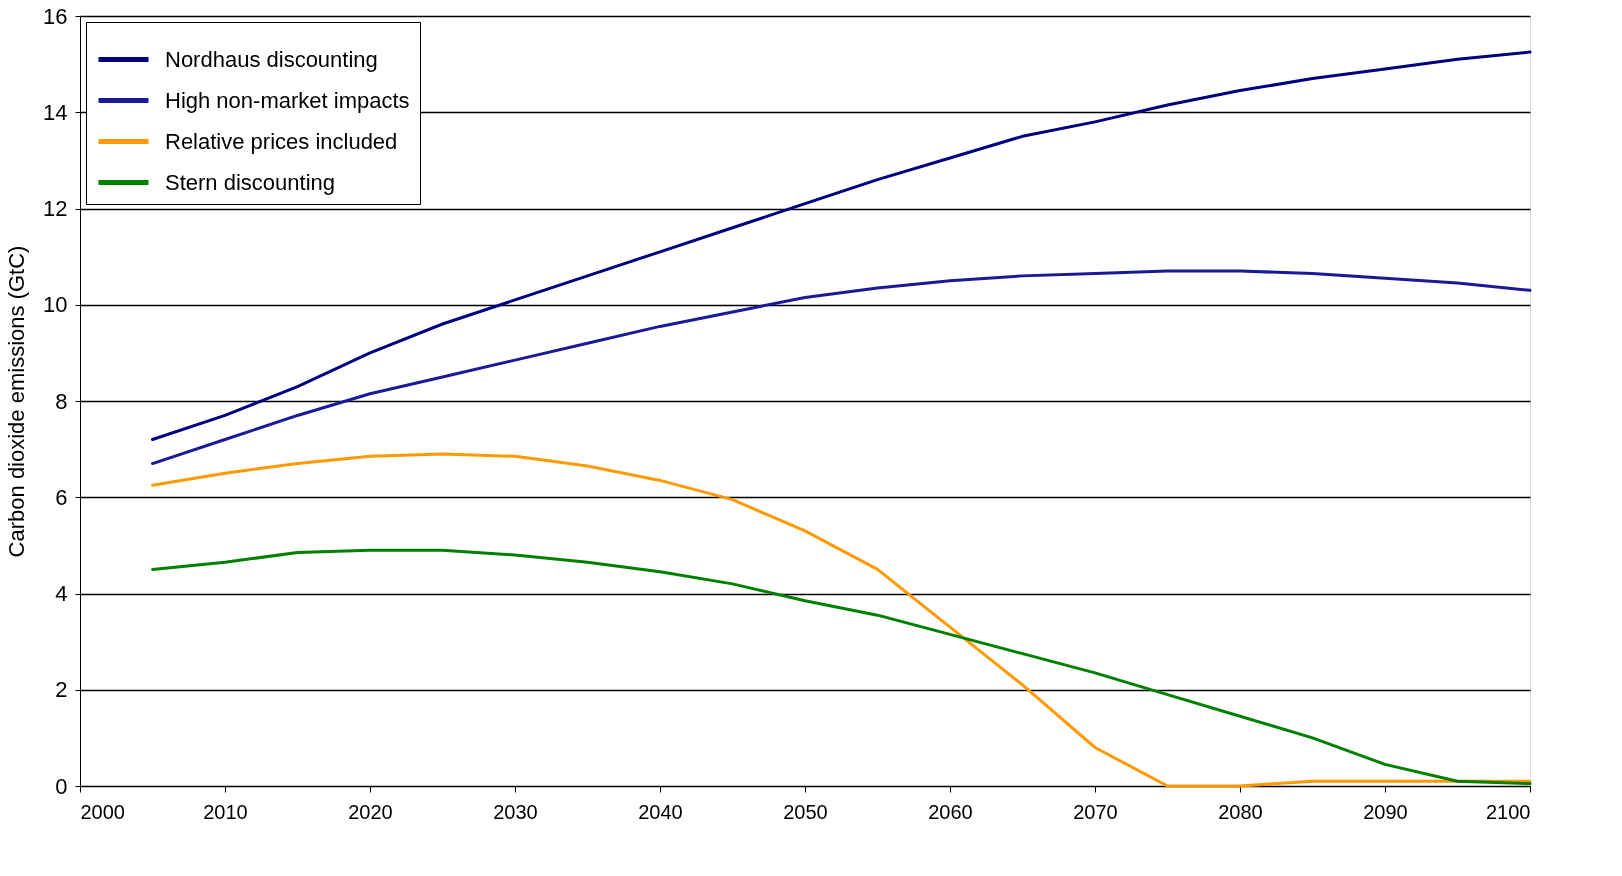 This screenshot has height=876, width=1622. Describe the element at coordinates (950, 811) in the screenshot. I see `x-tick-label: 2060` at that location.